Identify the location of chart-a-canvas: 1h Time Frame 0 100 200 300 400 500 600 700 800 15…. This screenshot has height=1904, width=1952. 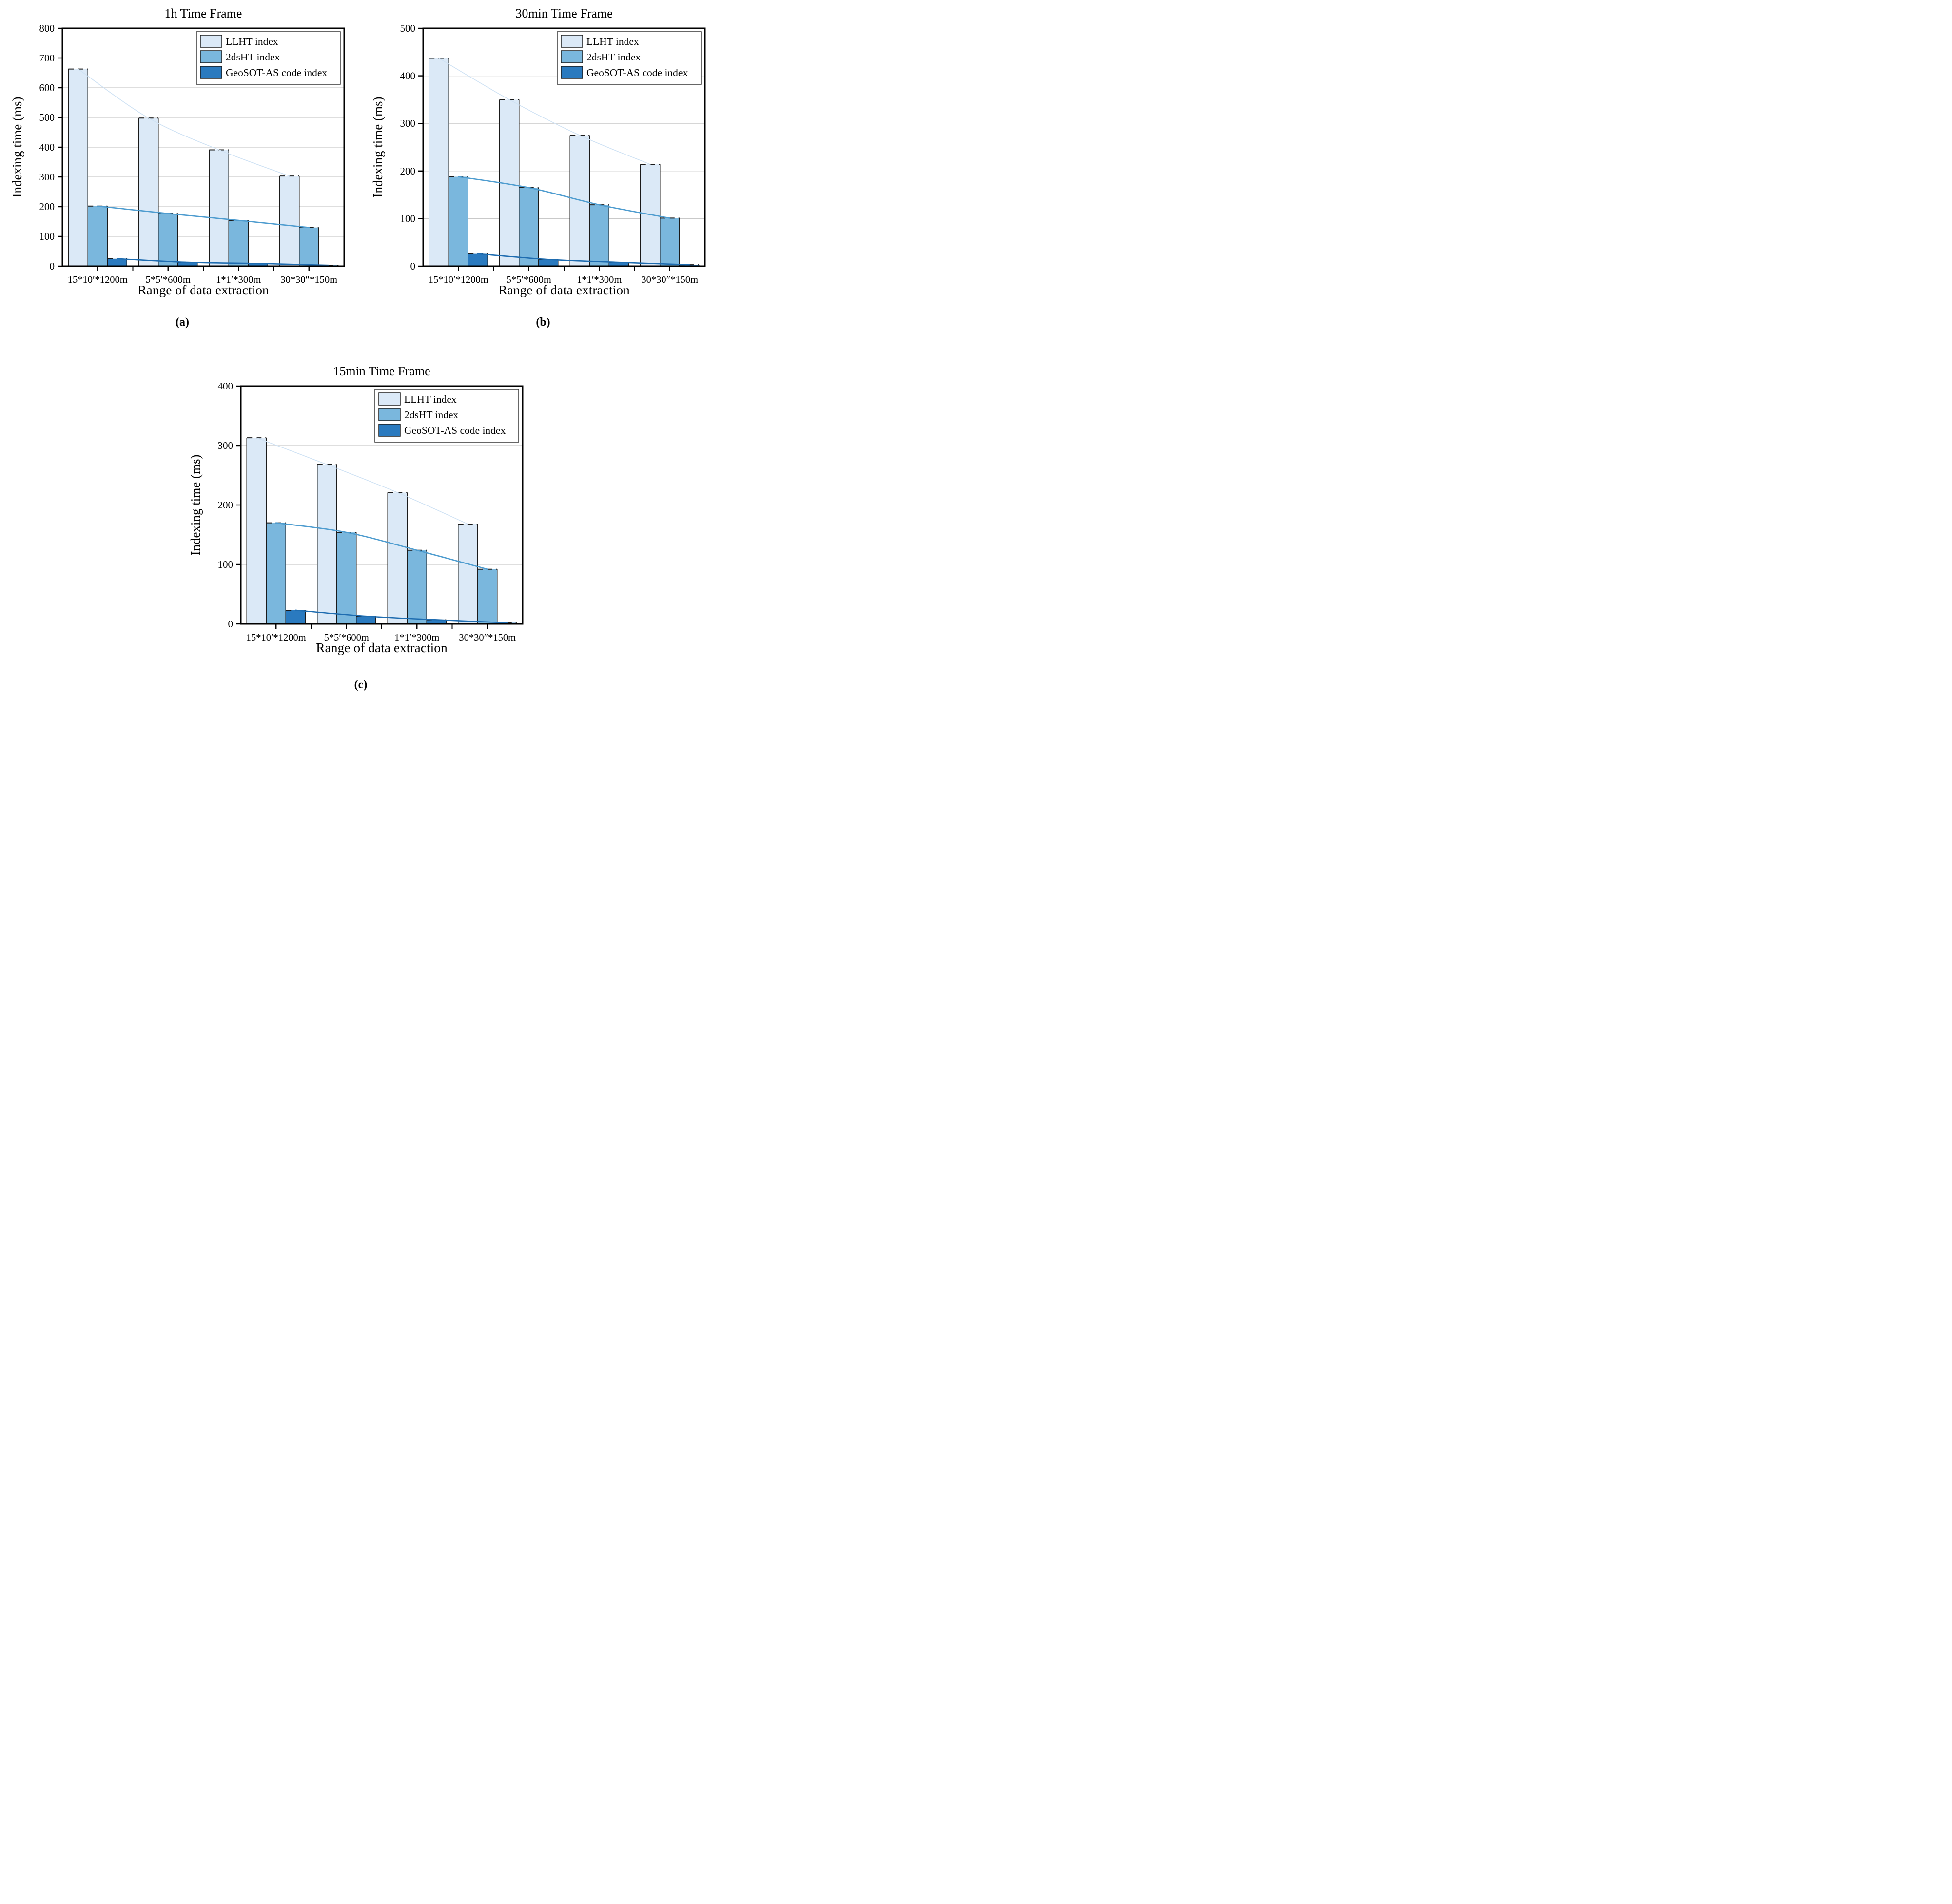
(177, 151).